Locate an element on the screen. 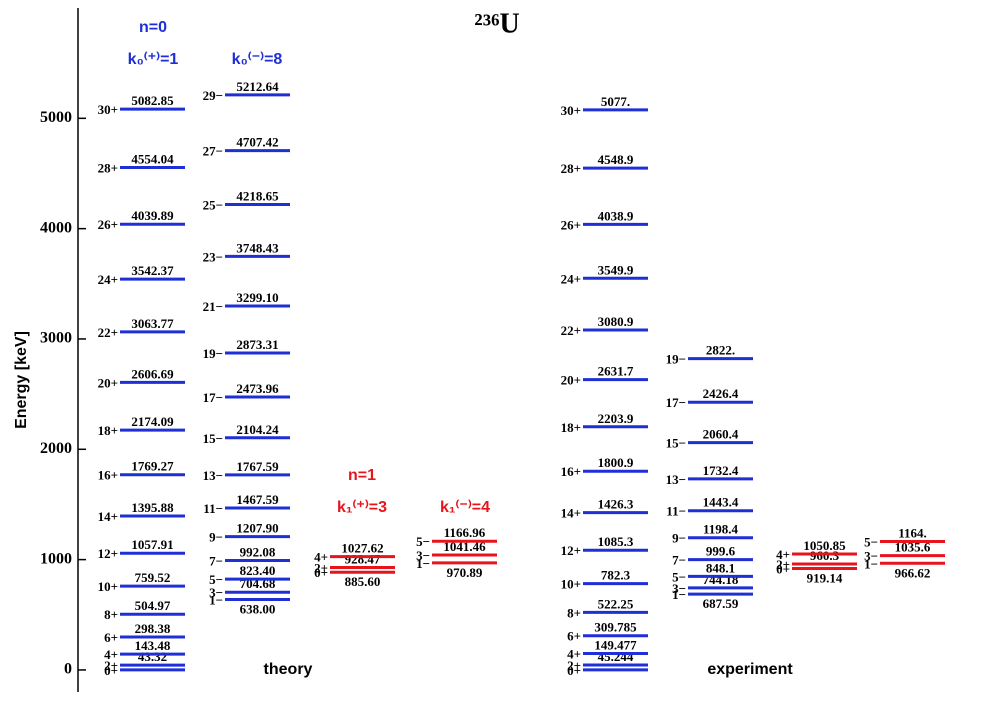 The height and width of the screenshot is (701, 981). energy-label: 2822. is located at coordinates (720, 350).